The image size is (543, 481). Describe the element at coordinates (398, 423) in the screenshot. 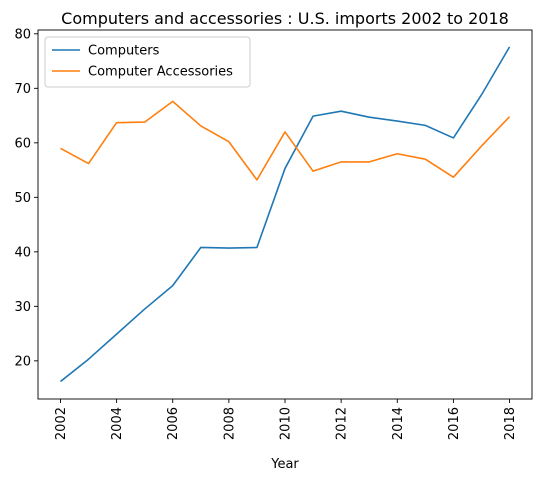

I see `x-tick-label: 2014` at that location.